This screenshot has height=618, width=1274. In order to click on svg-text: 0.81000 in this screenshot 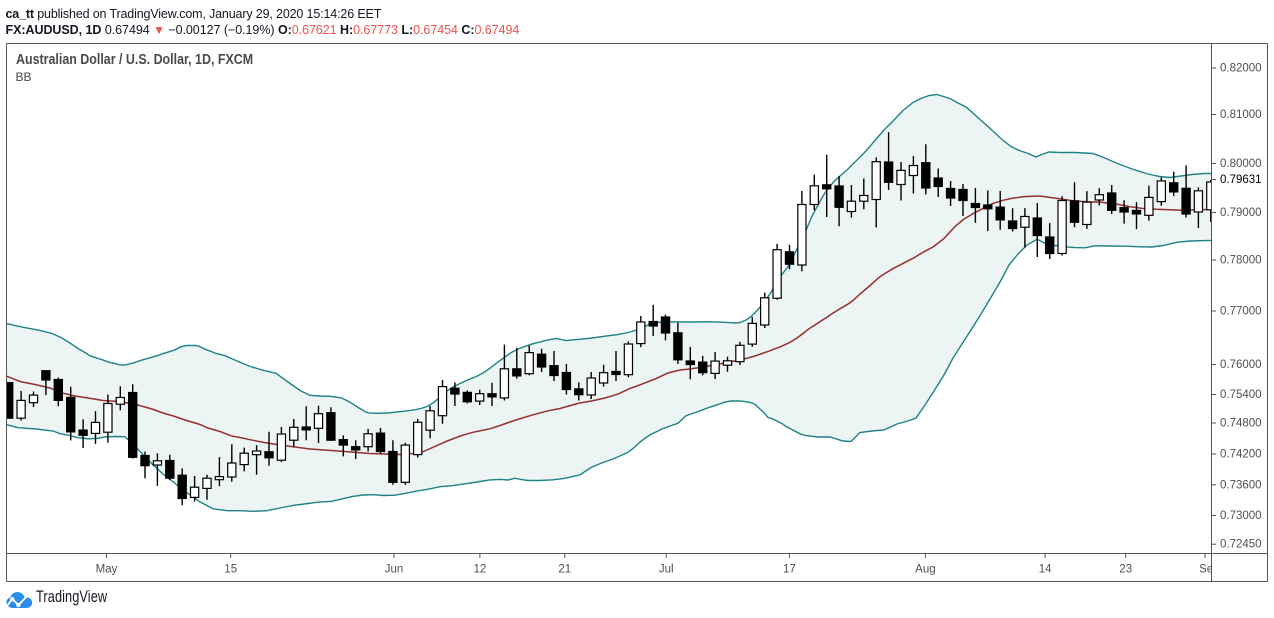, I will do `click(1241, 115)`.